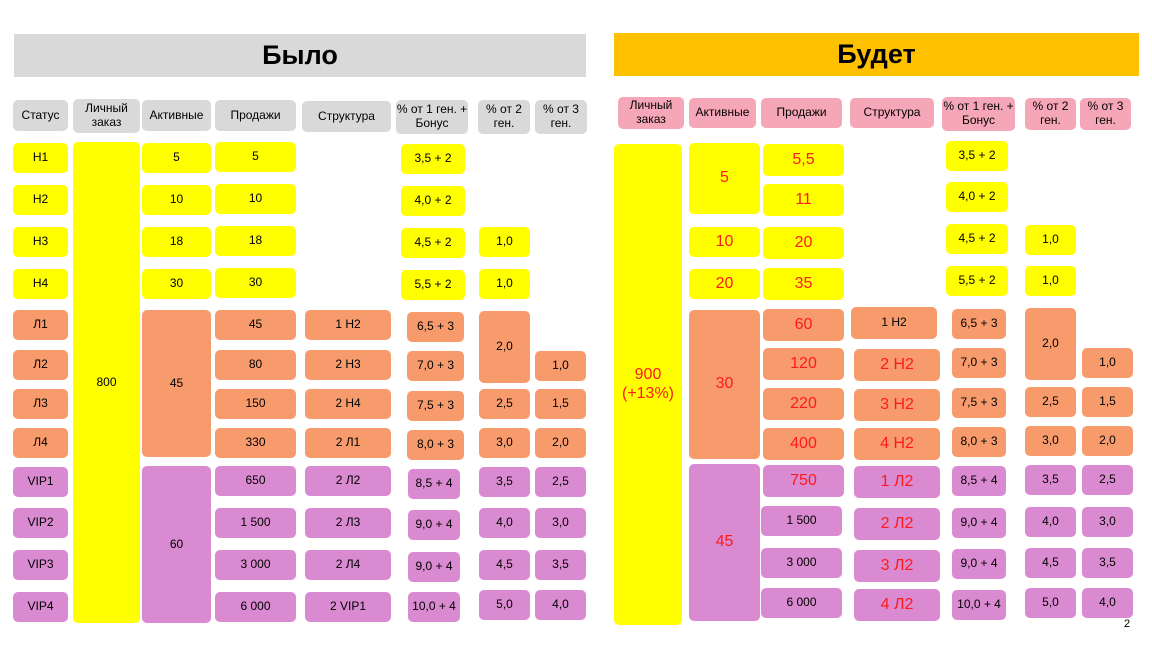  I want to click on title-before-banner: Было, so click(300, 55).